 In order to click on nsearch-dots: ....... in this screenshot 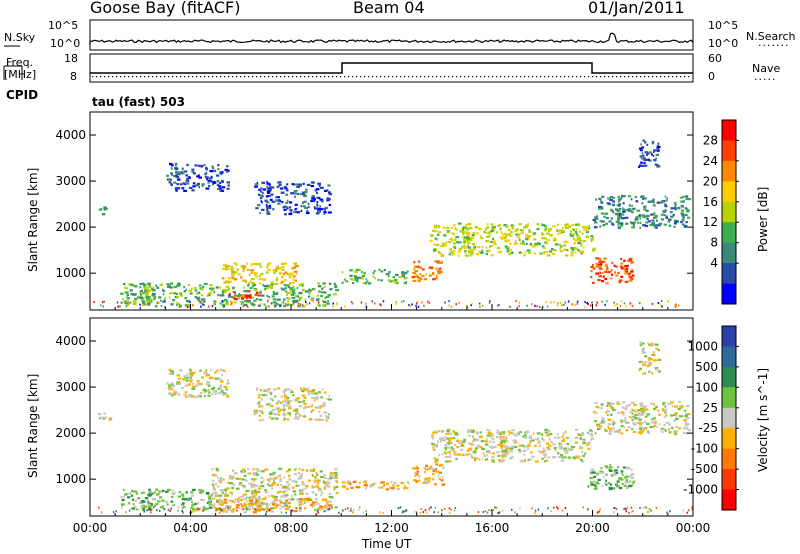, I will do `click(774, 42)`.